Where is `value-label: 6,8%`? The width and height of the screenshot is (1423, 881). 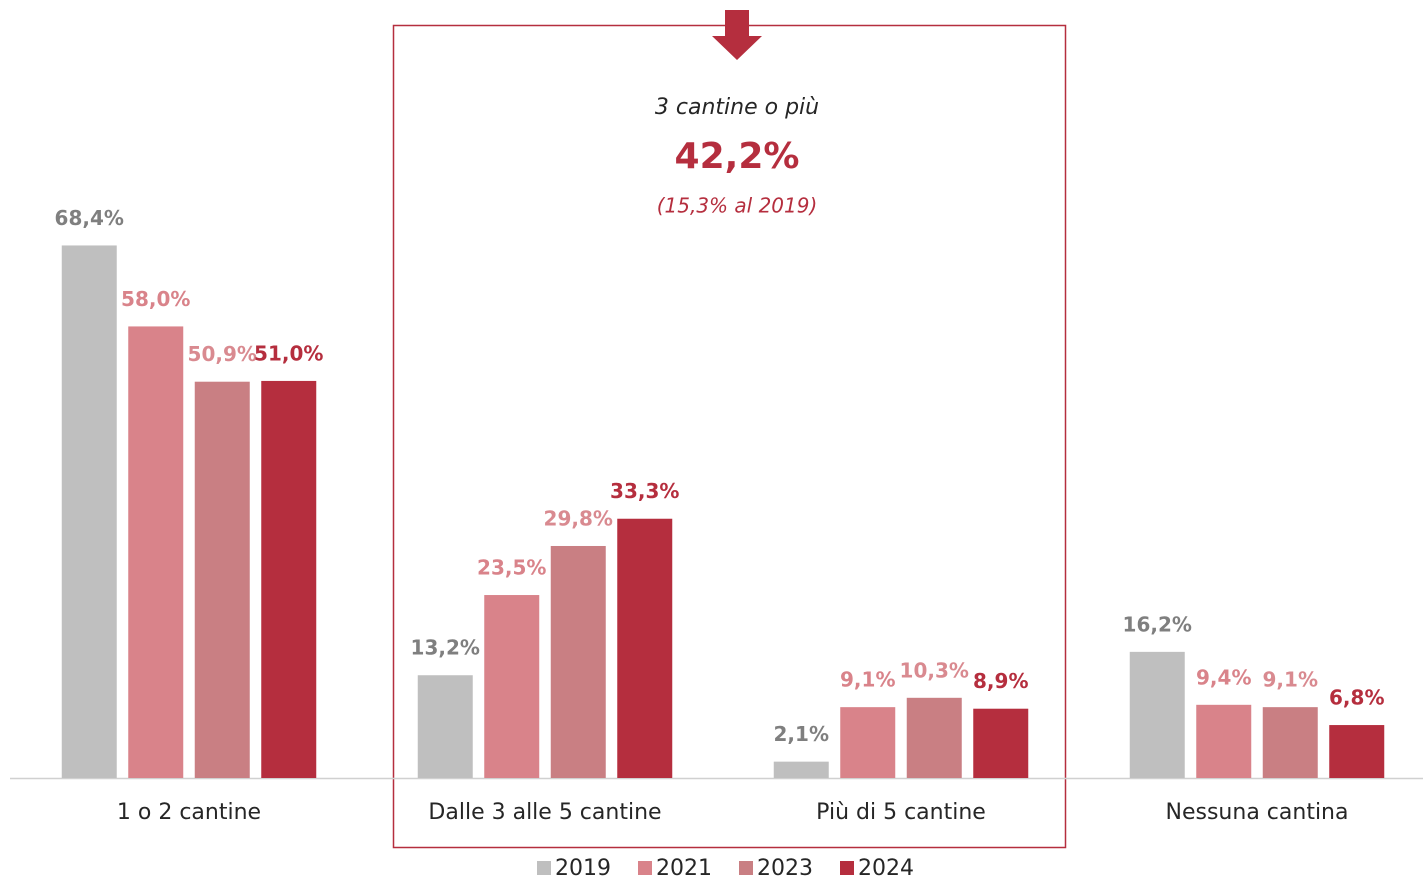
value-label: 6,8% is located at coordinates (1356, 698).